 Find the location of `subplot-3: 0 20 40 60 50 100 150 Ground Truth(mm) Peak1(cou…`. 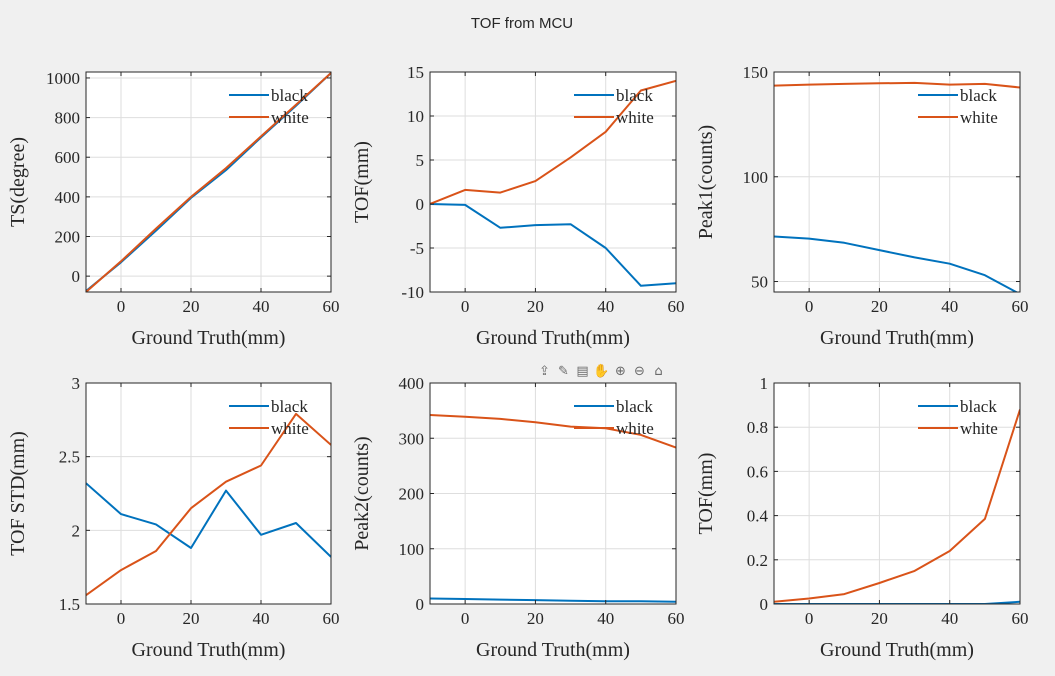

subplot-3: 0 20 40 60 50 100 150 Ground Truth(mm) Peak1(cou… is located at coordinates (862, 206).